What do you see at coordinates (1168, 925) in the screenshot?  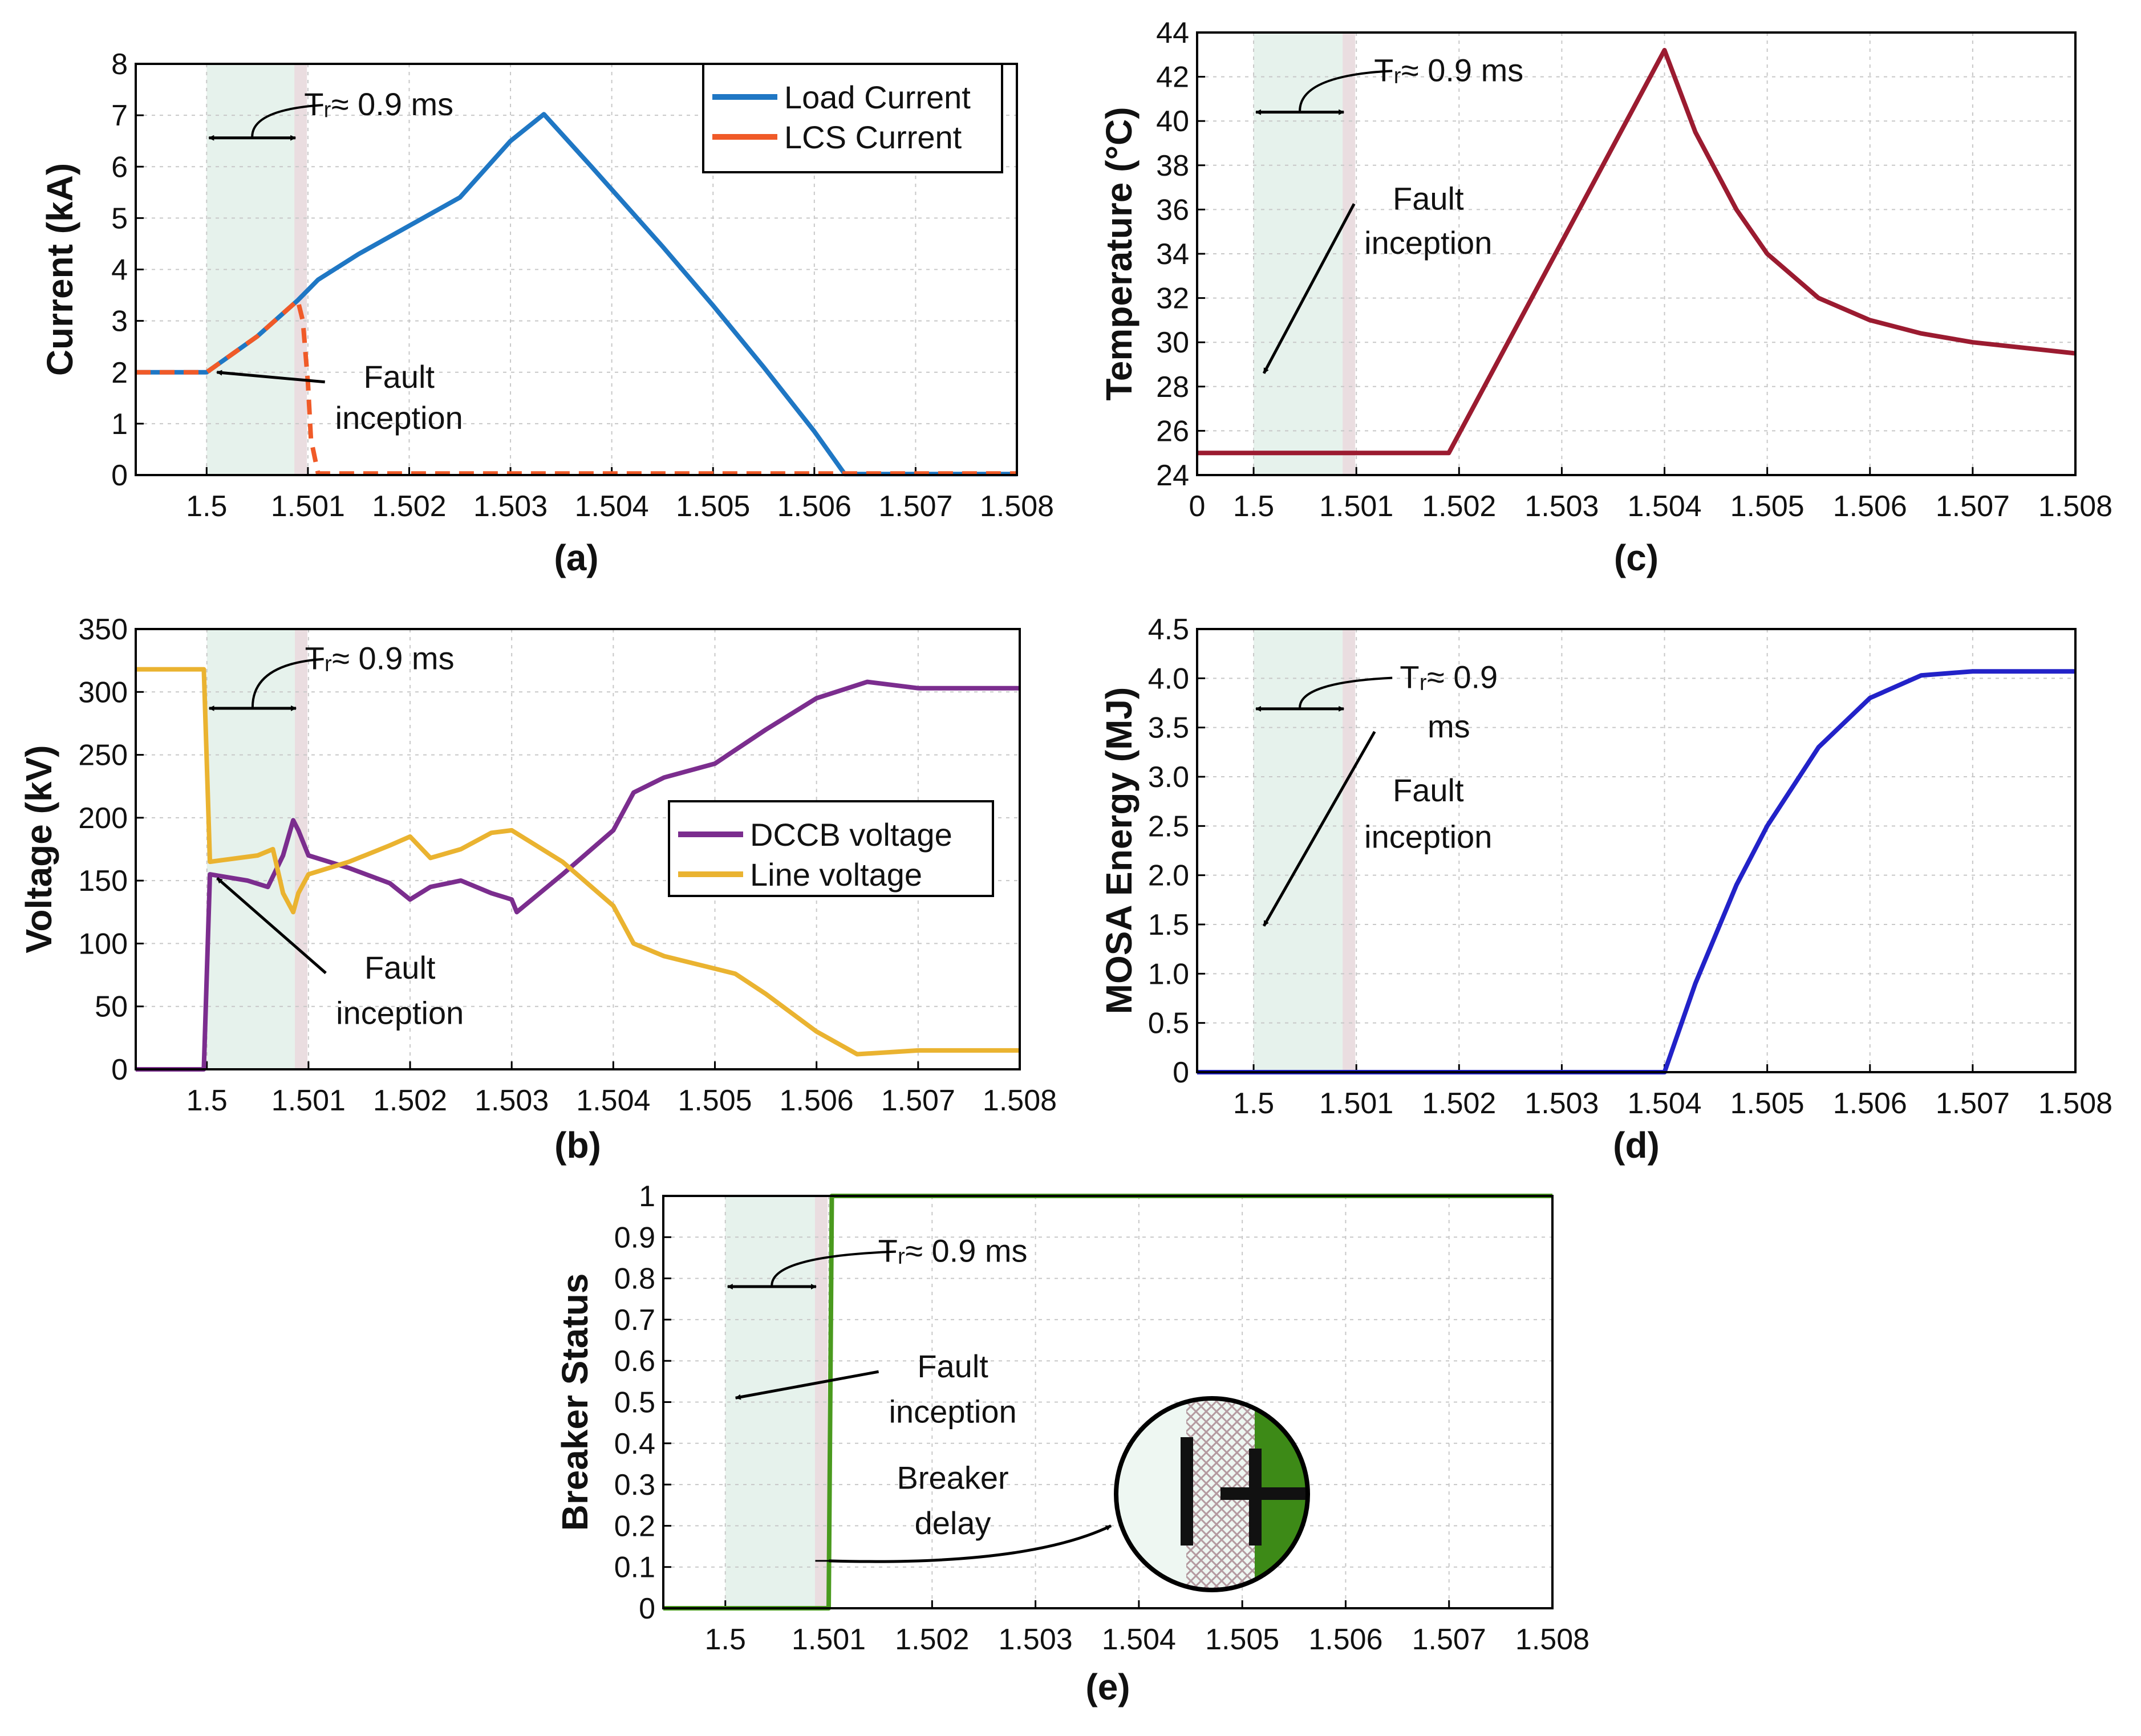 I see `y-tick-label: 1.5` at bounding box center [1168, 925].